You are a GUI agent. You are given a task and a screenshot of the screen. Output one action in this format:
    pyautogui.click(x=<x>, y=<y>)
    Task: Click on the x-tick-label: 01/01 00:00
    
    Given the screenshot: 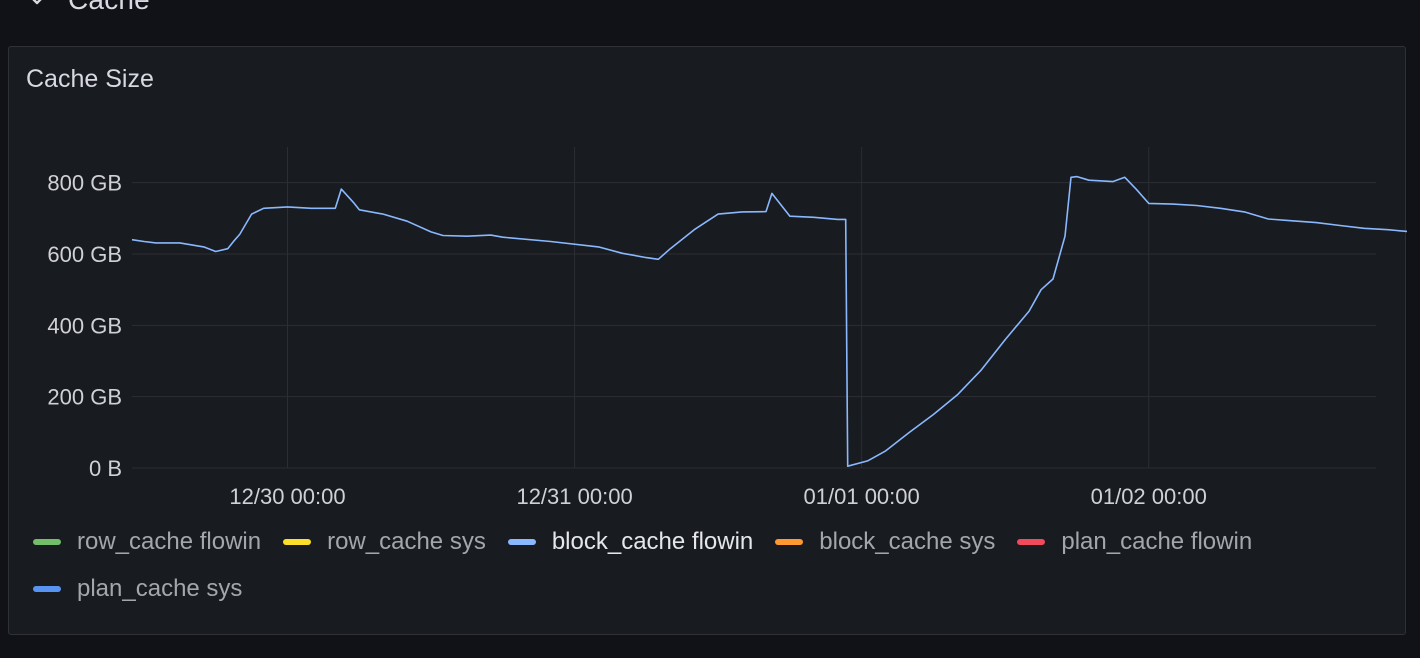 What is the action you would take?
    pyautogui.click(x=862, y=496)
    